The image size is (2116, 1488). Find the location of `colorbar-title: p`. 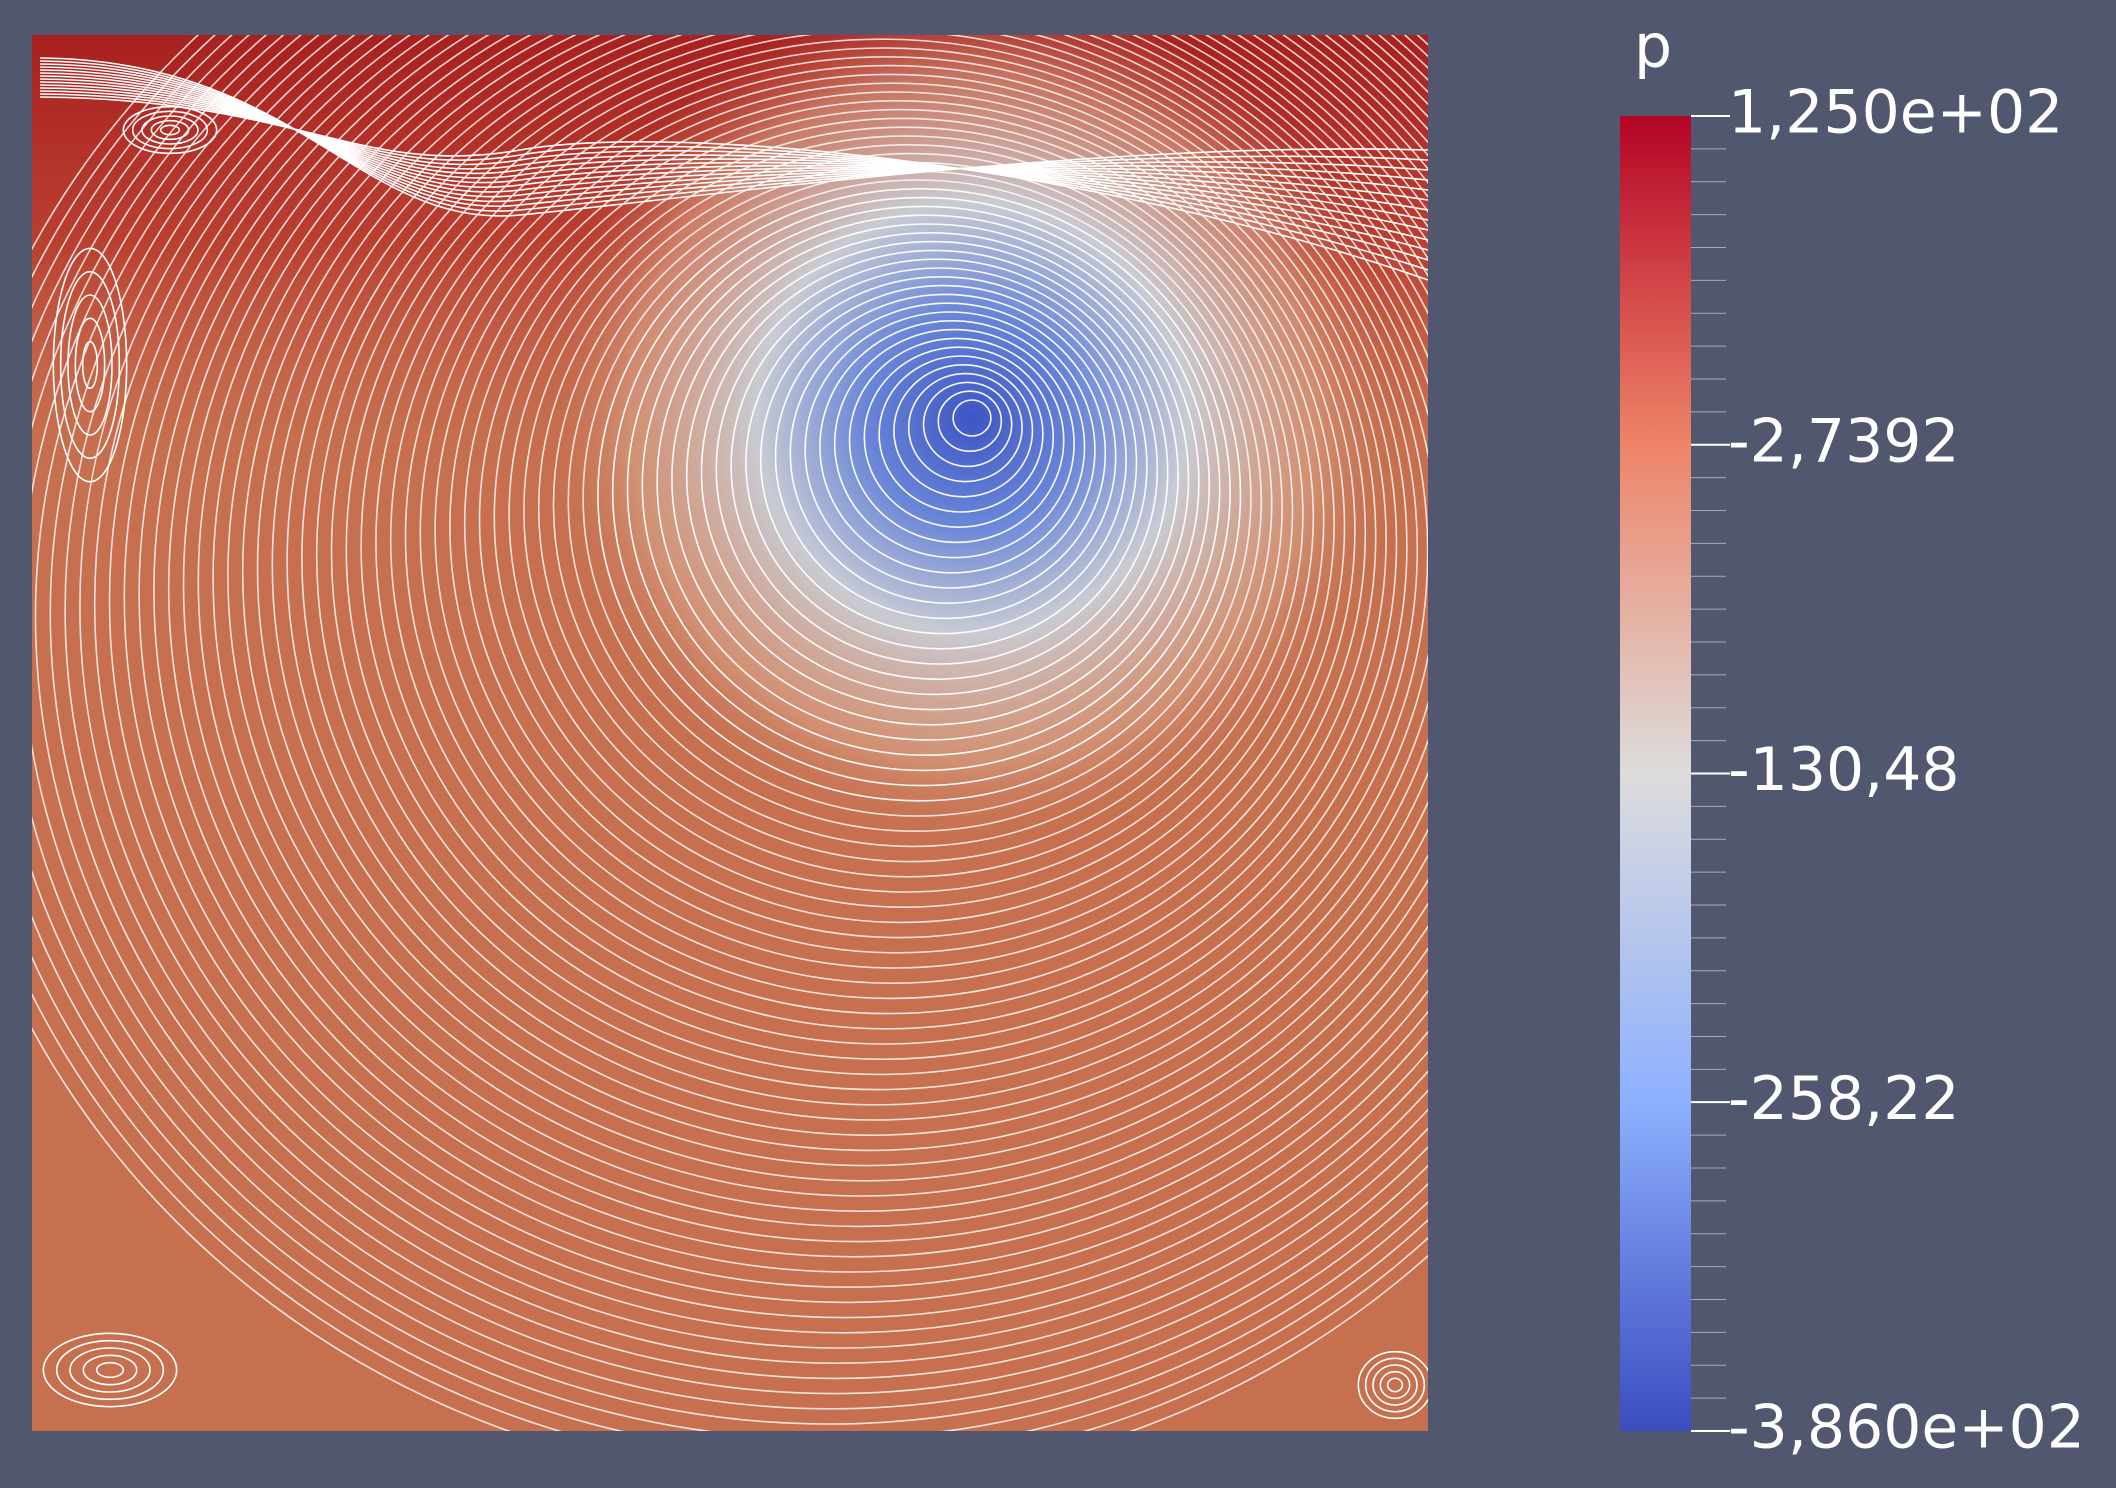

colorbar-title: p is located at coordinates (1653, 47).